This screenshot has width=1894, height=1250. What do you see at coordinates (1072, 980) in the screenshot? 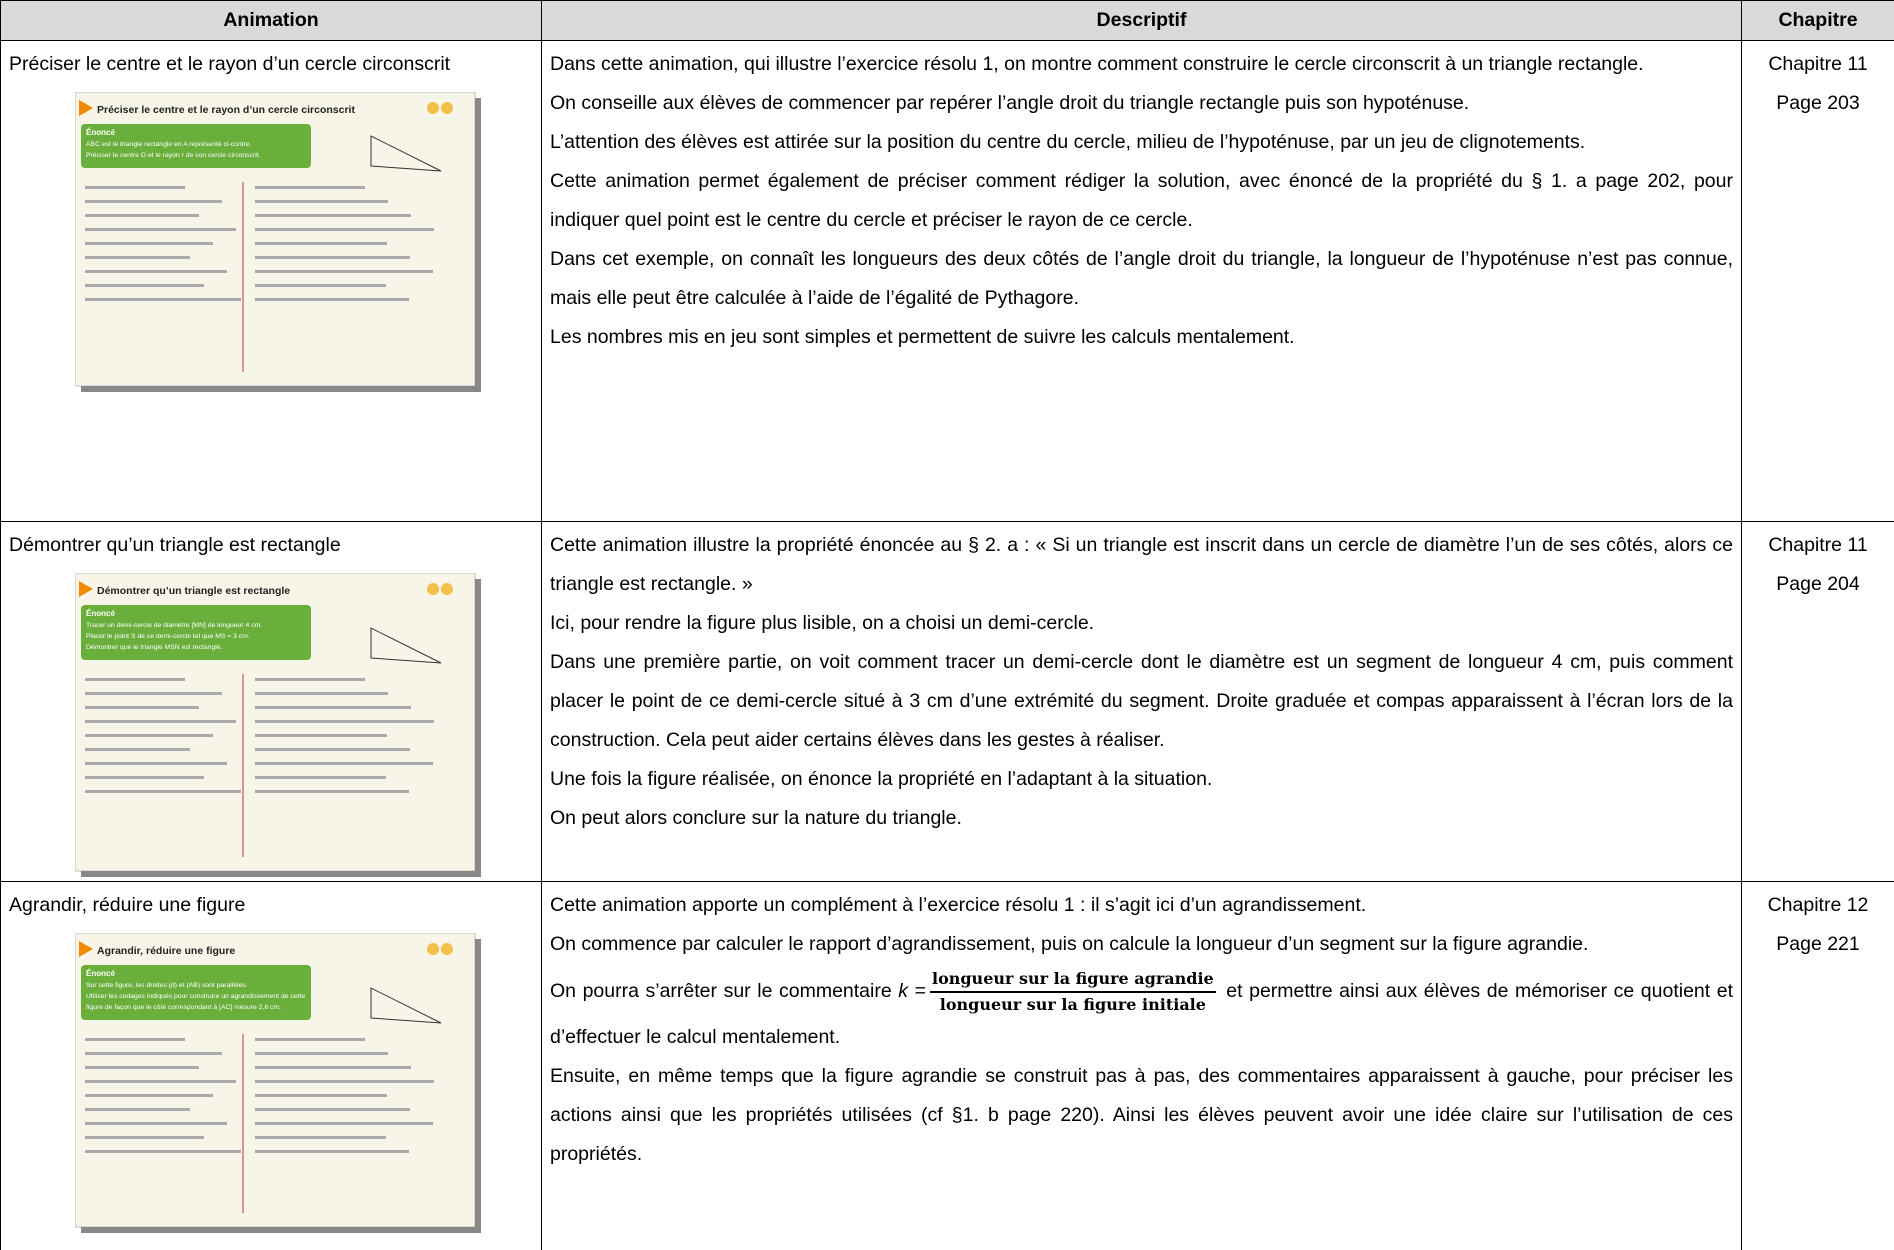
I see `numerator: longueur sur la figure agrandie` at bounding box center [1072, 980].